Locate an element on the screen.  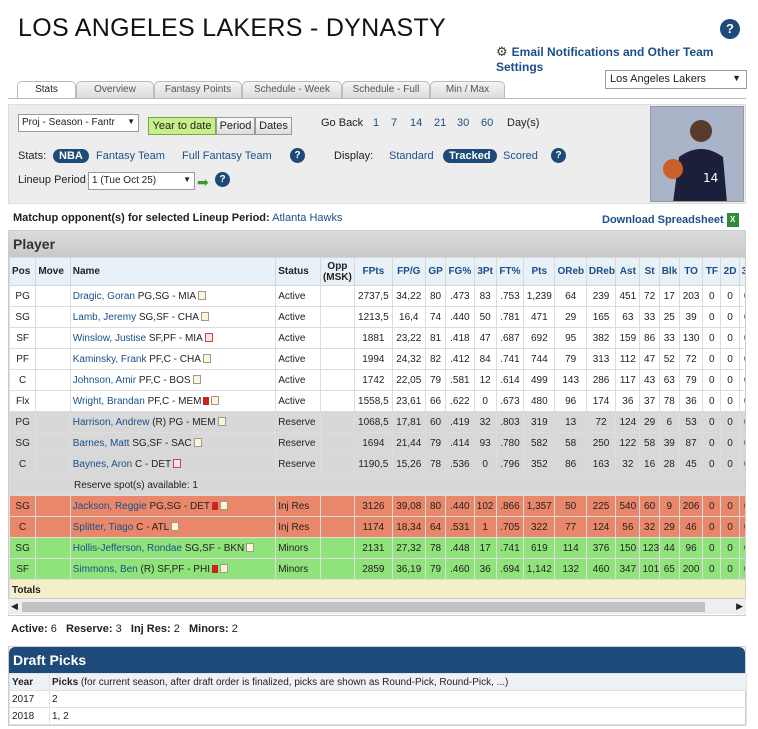
col-st: St is located at coordinates (649, 271).